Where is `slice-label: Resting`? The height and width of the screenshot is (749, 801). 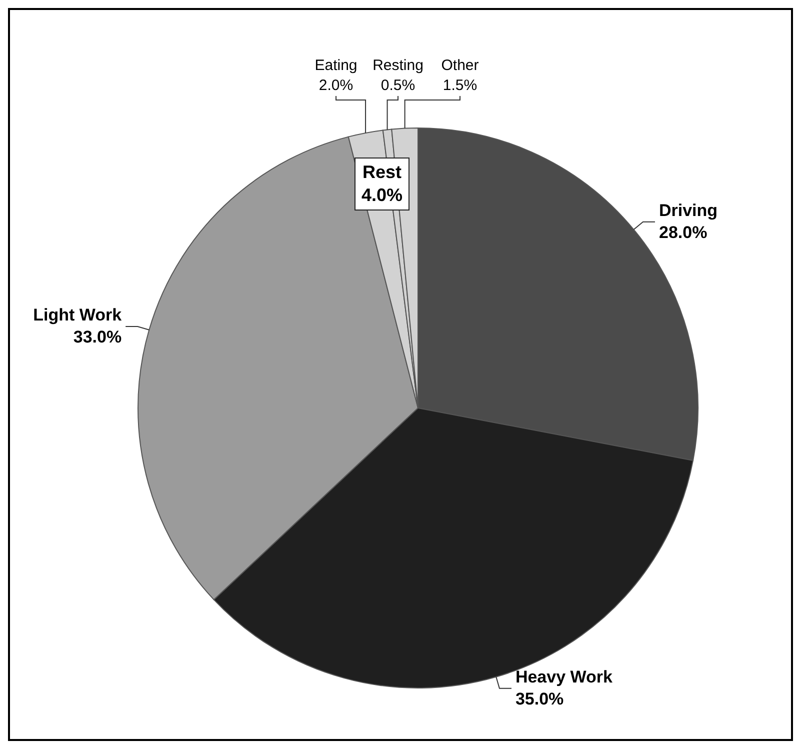 slice-label: Resting is located at coordinates (398, 65).